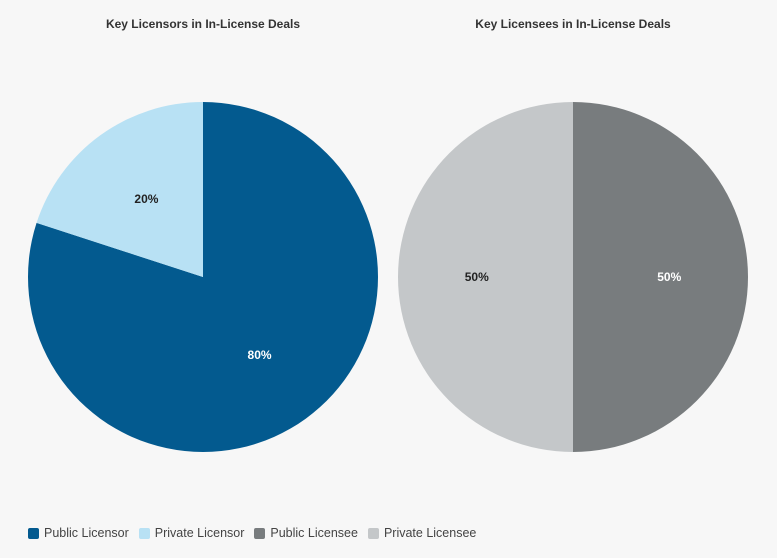 The height and width of the screenshot is (558, 777). I want to click on legend-item-private-licensee: Private Licensee, so click(422, 533).